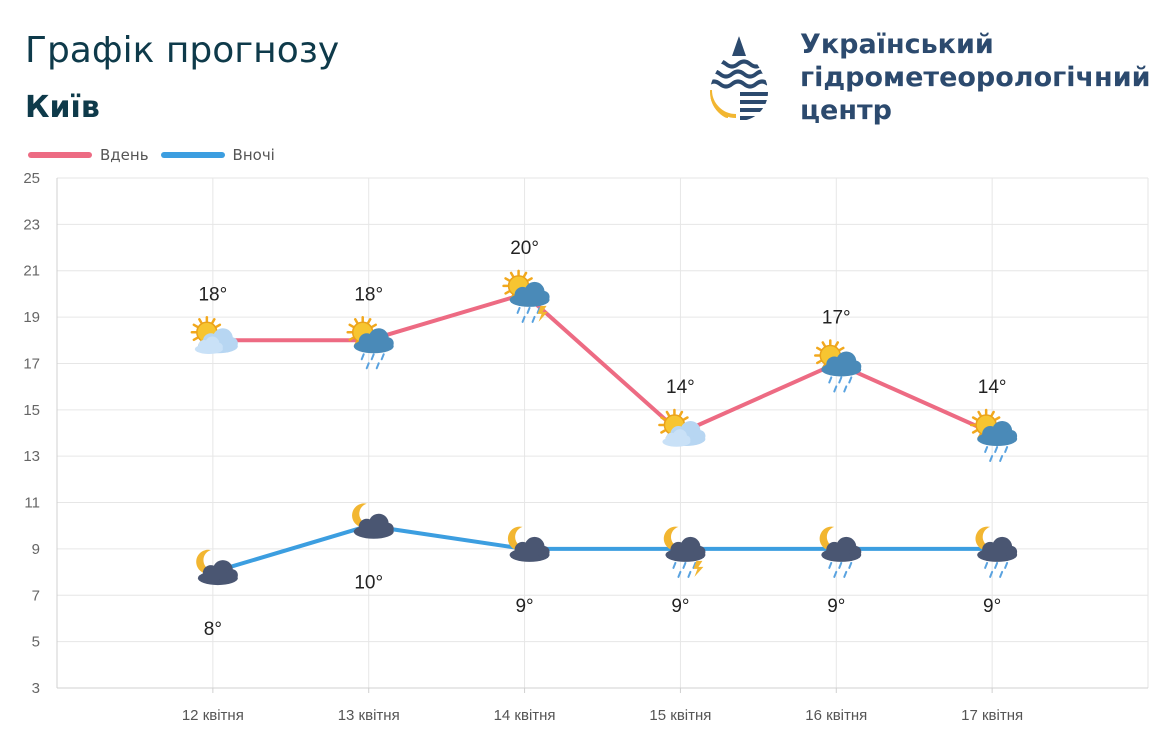 This screenshot has height=751, width=1173. I want to click on org-line-1: Український, so click(897, 44).